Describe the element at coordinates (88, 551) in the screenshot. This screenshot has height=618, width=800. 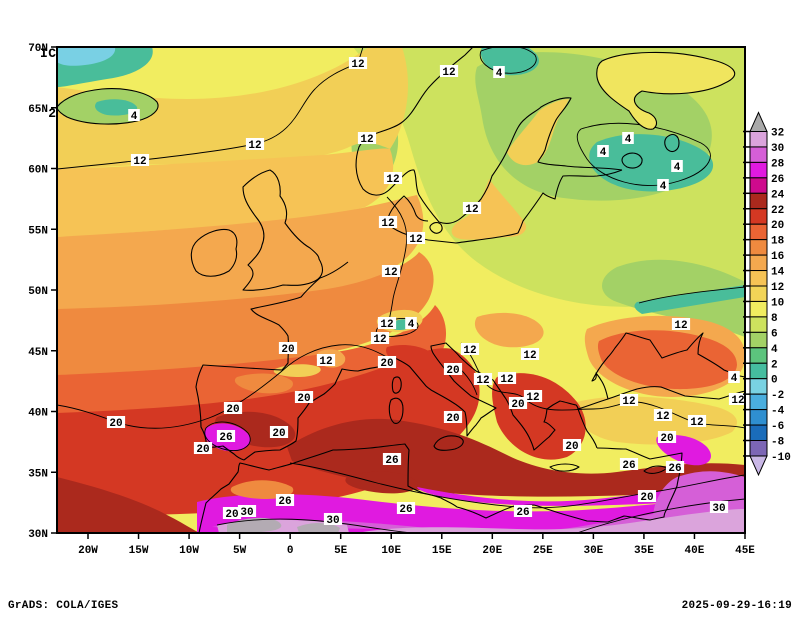
I see `svg-text: 20W` at that location.